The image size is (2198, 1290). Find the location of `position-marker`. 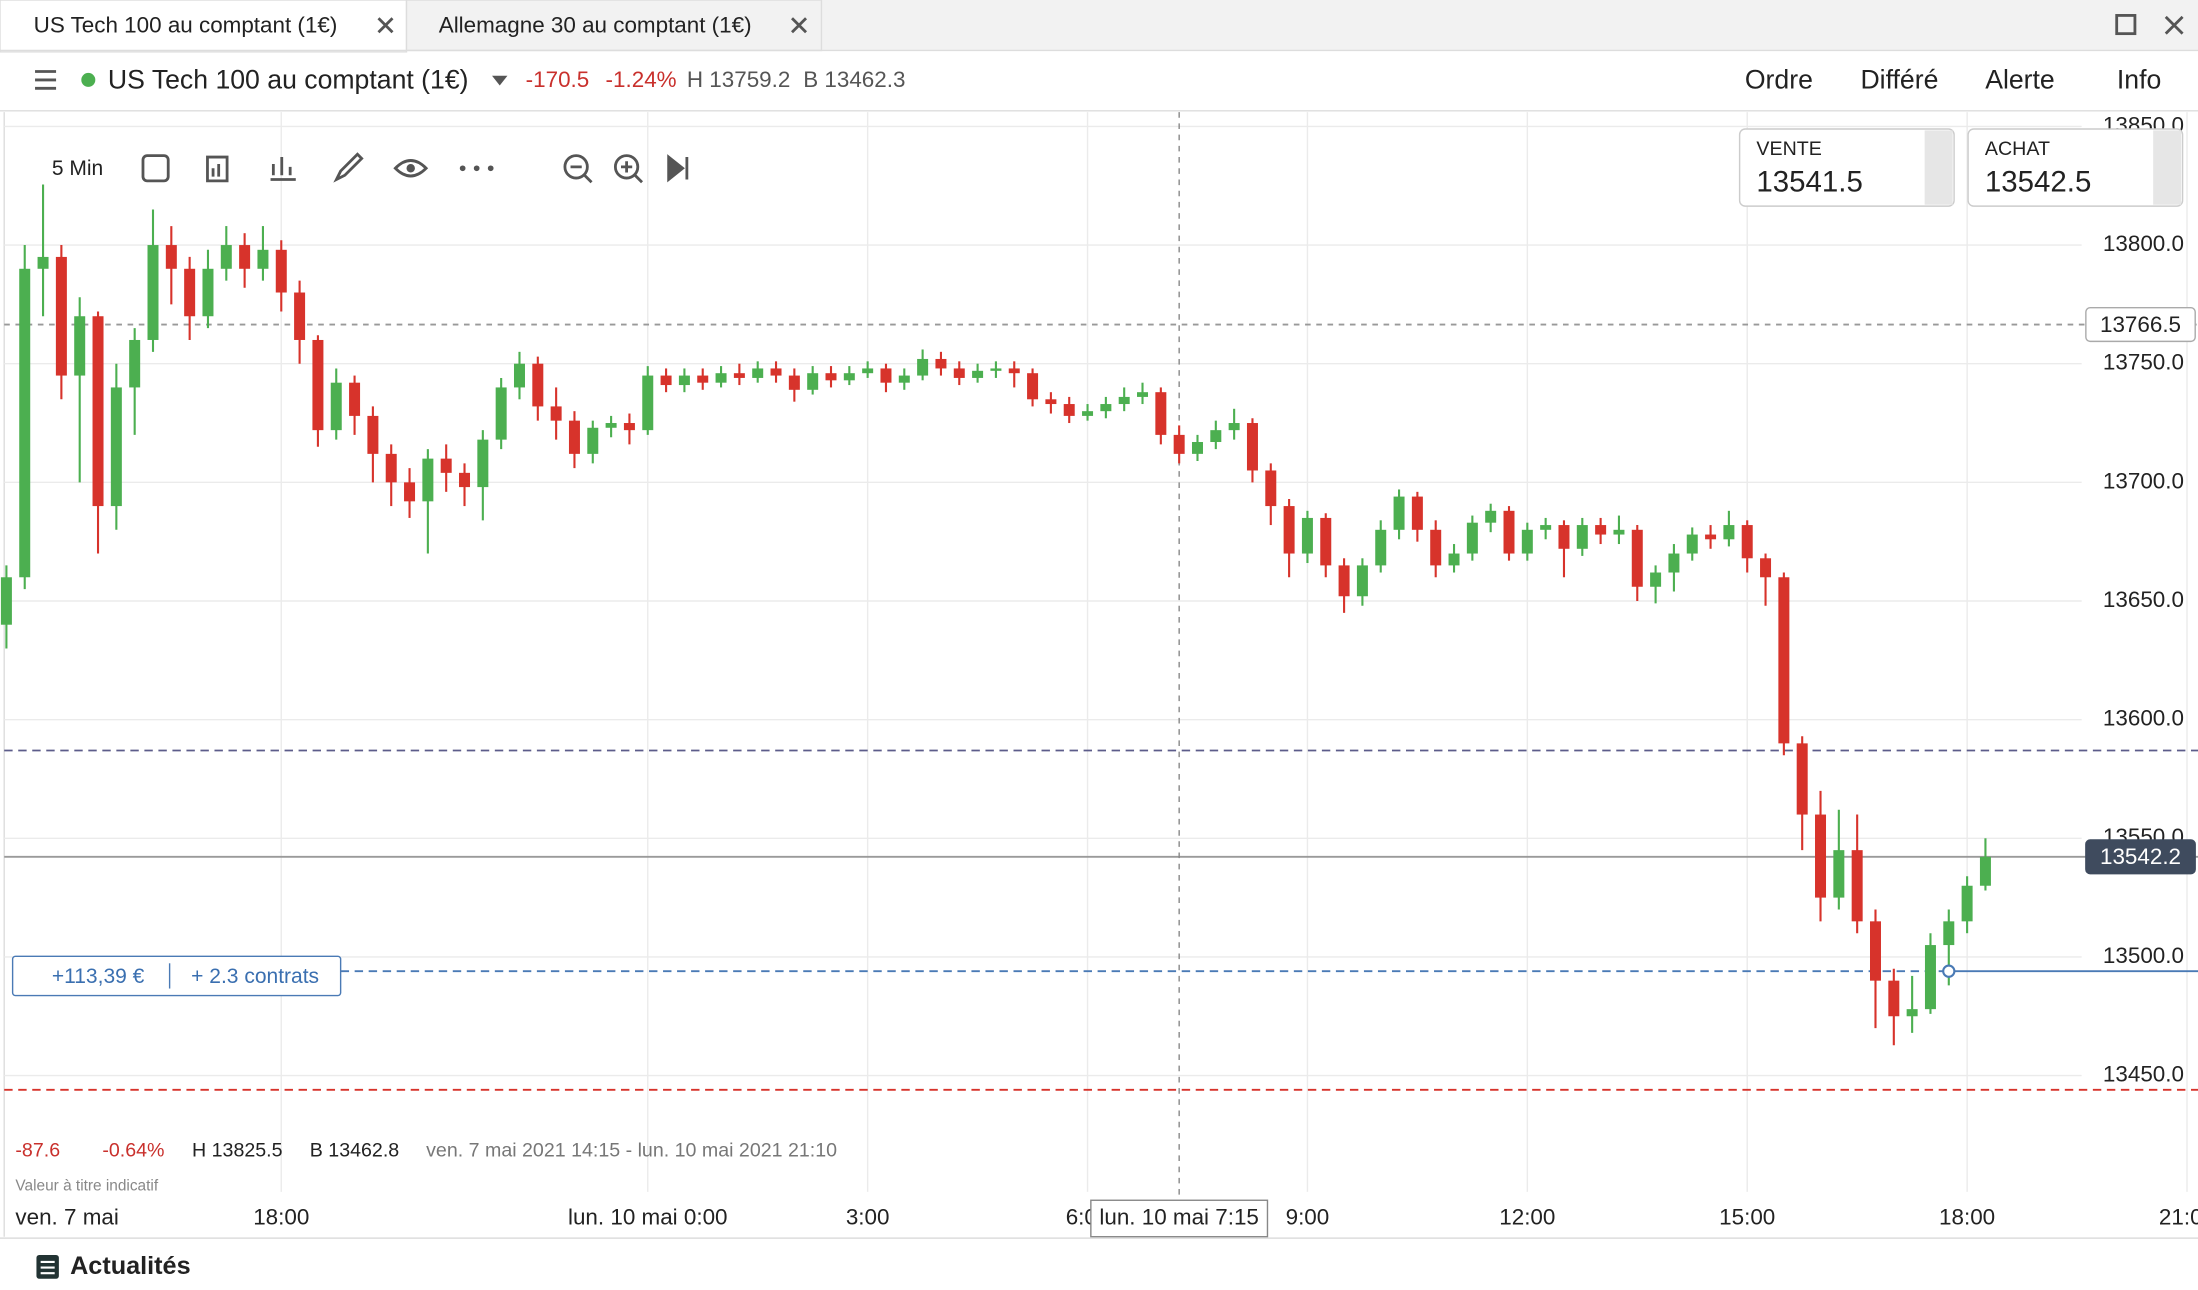

position-marker is located at coordinates (1949, 971).